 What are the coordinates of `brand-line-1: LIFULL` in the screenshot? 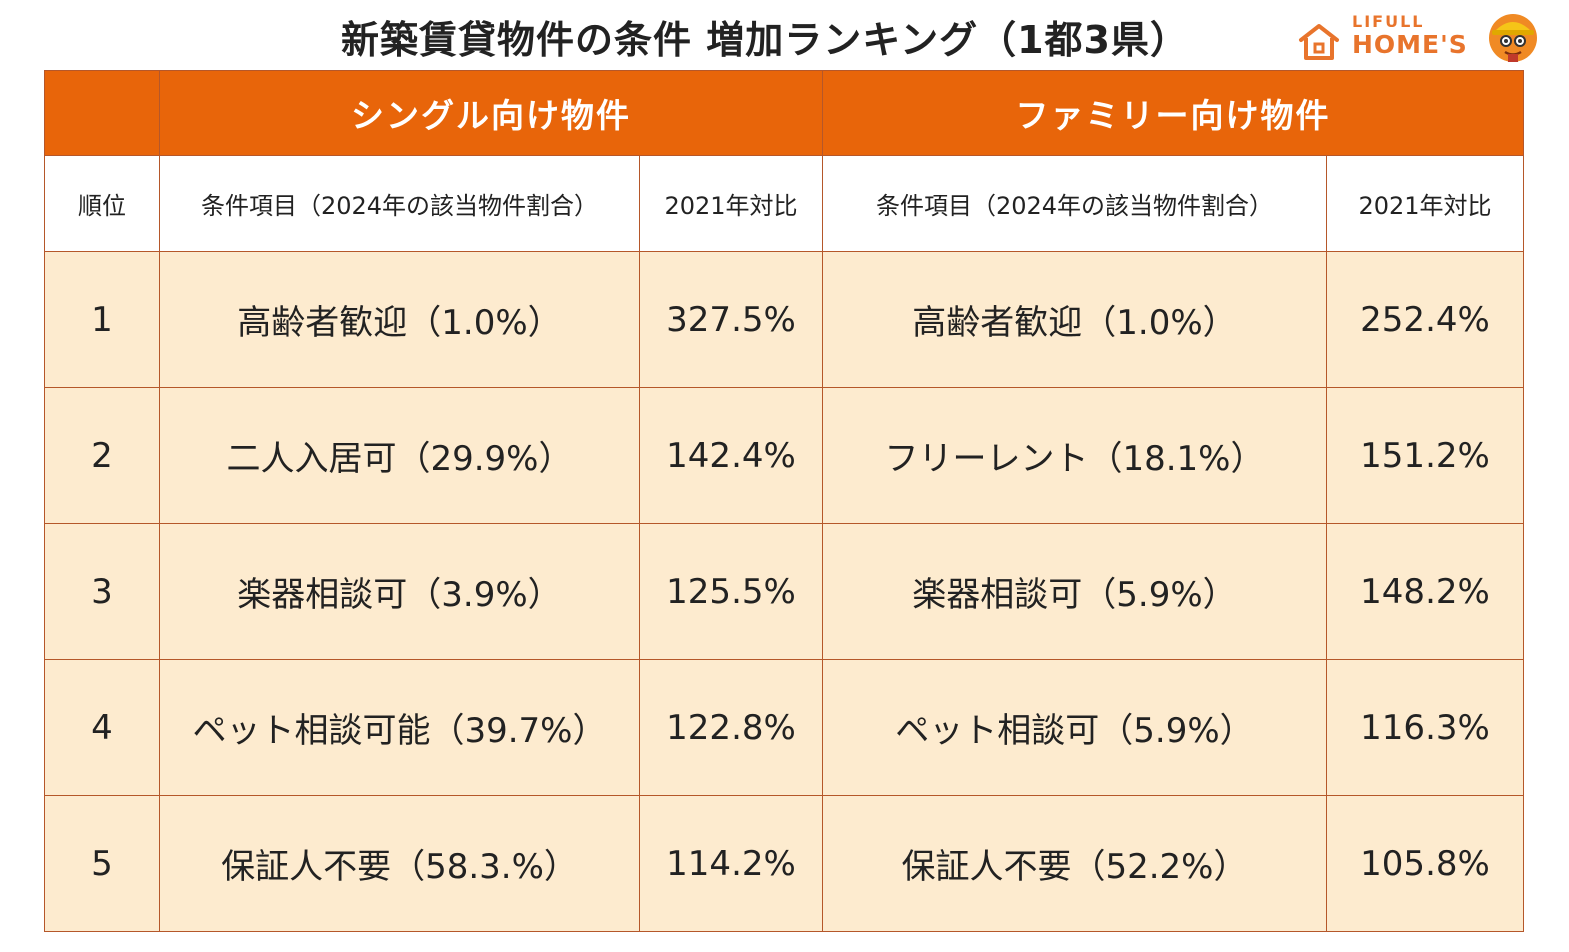 It's located at (1388, 21).